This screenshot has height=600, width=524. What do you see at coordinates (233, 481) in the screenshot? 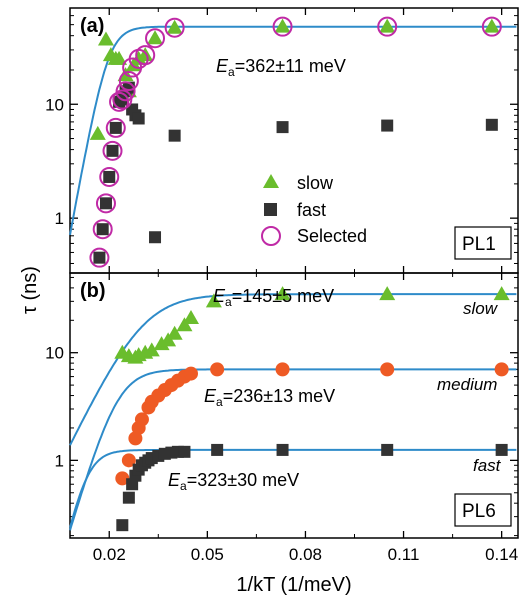
I see `panel-b-ea-fast-label: Ea=323±30 meV` at bounding box center [233, 481].